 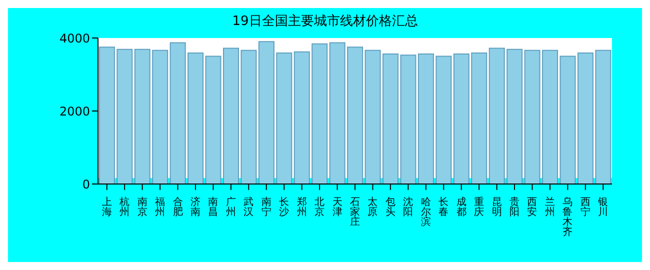 I want to click on x-tick-label: 合肥, so click(x=177, y=207).